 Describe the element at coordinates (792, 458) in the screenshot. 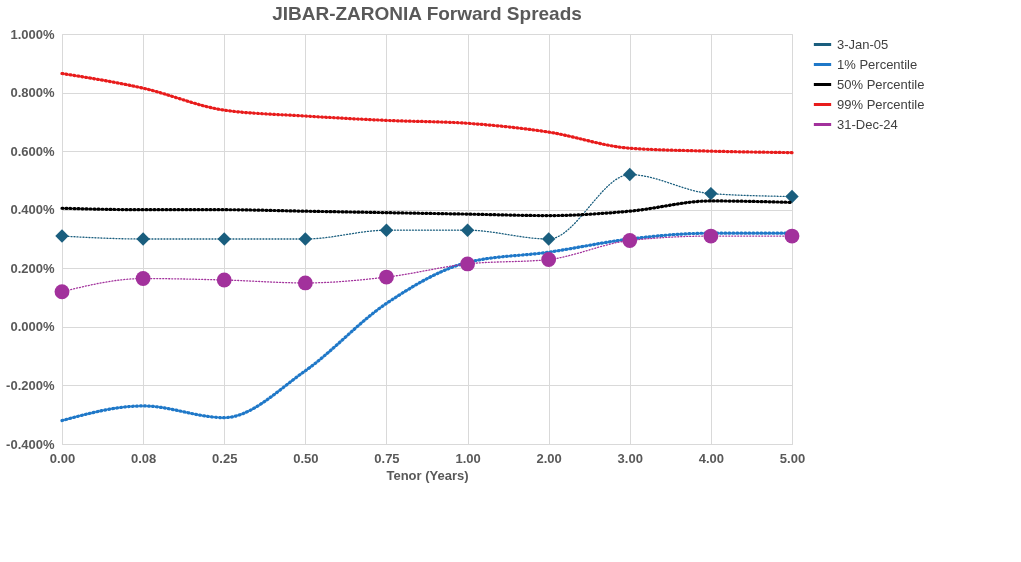

I see `x-tick-label: 5.00` at that location.